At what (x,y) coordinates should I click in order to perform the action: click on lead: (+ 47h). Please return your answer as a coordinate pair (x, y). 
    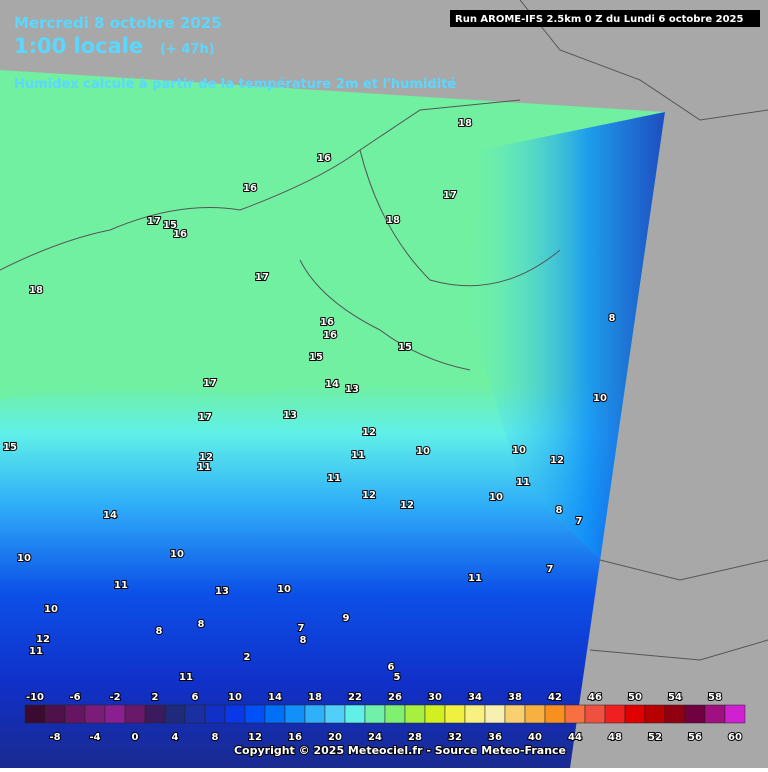
    Looking at the image, I should click on (187, 49).